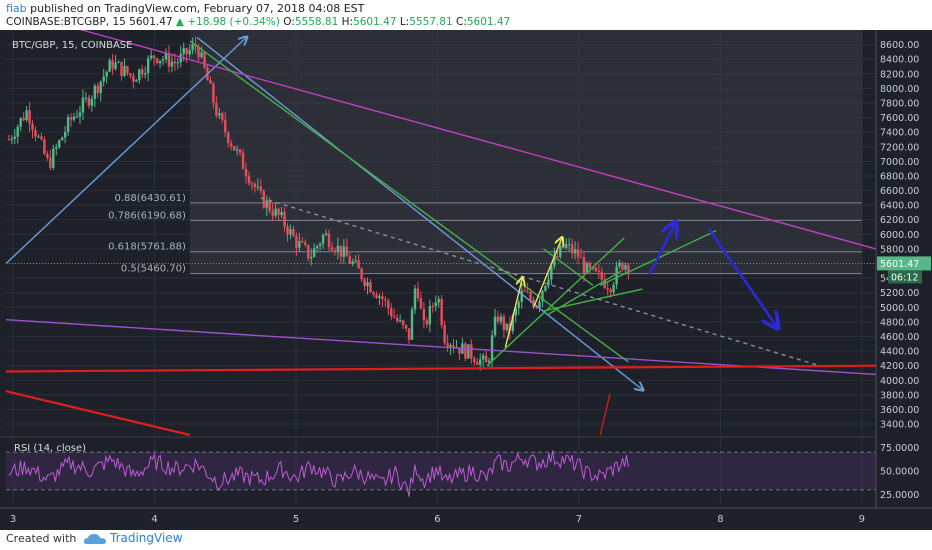 Image resolution: width=932 pixels, height=550 pixels. I want to click on time-tick-label: 3, so click(13, 519).